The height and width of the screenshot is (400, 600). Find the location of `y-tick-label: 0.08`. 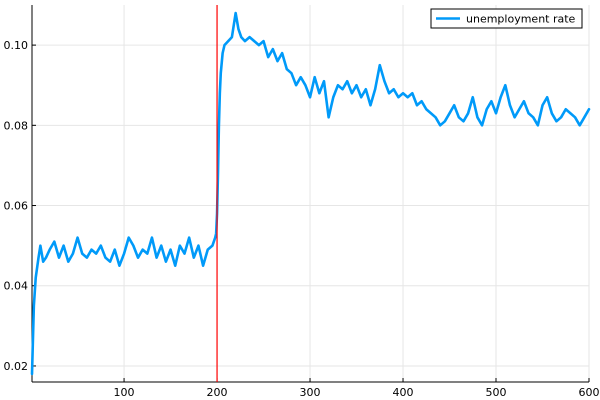

y-tick-label: 0.08 is located at coordinates (16, 125).